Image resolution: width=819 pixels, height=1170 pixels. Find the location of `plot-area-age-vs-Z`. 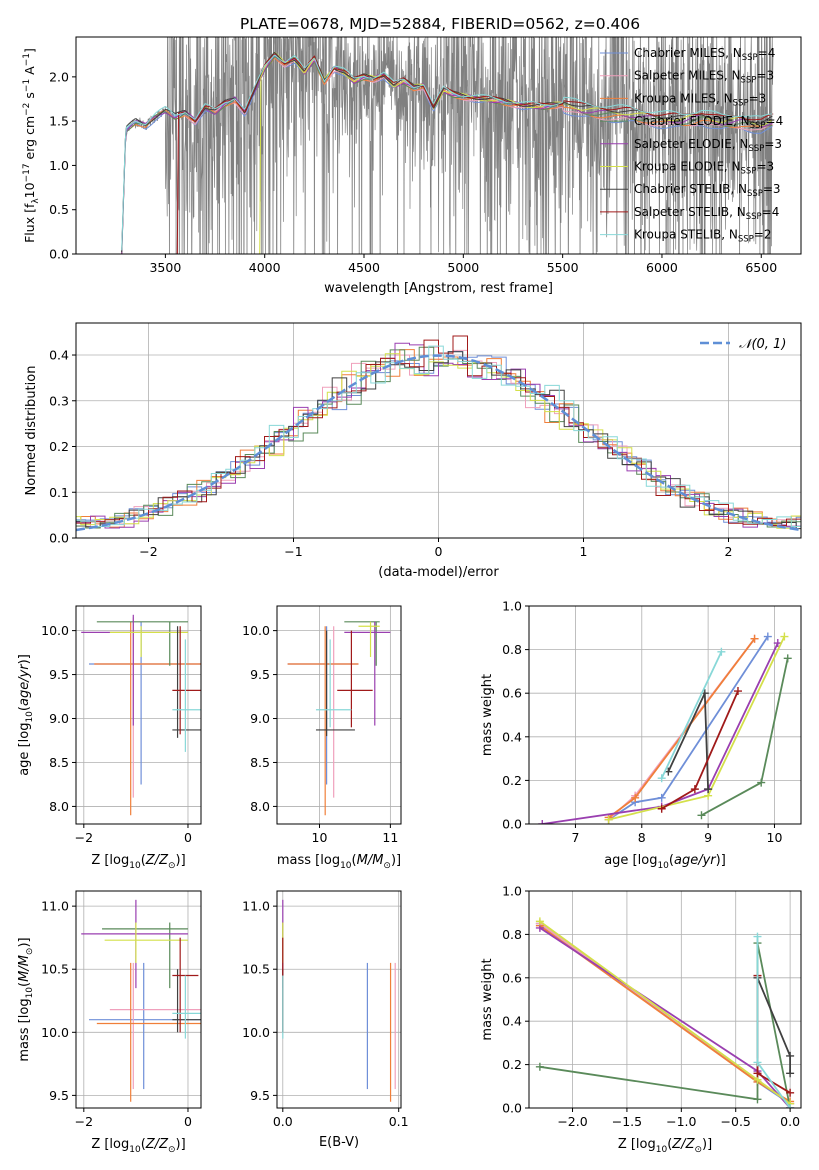

plot-area-age-vs-Z is located at coordinates (138, 715).